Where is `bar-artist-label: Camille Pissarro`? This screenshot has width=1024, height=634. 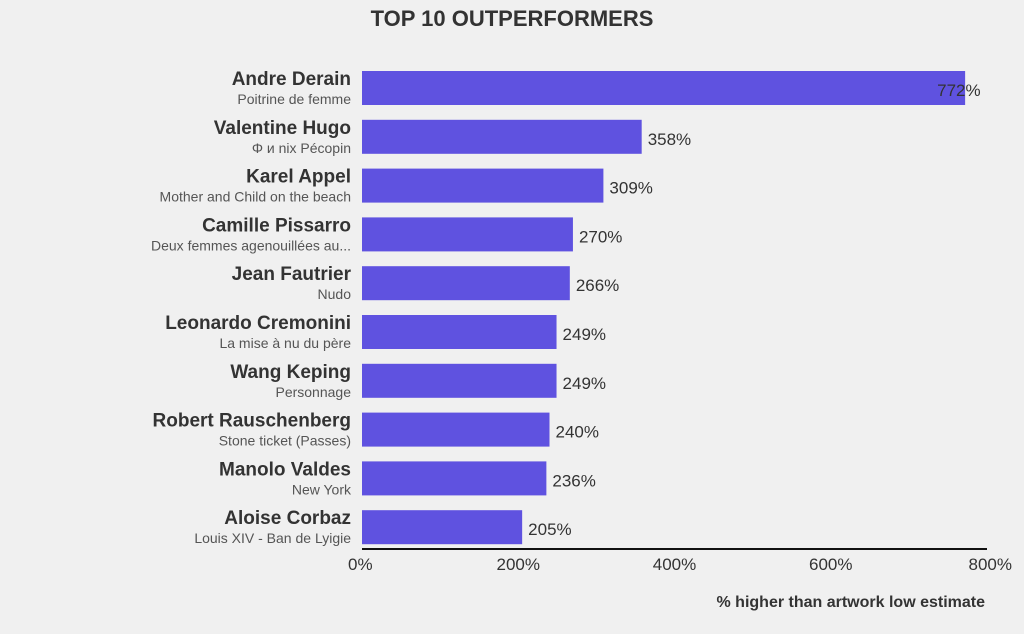
bar-artist-label: Camille Pissarro is located at coordinates (276, 225).